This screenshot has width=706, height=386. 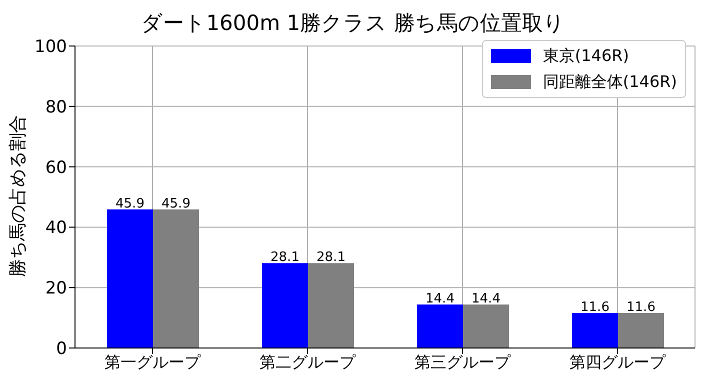 What do you see at coordinates (17, 196) in the screenshot?
I see `y-axis-title: 勝ち馬の占める割合` at bounding box center [17, 196].